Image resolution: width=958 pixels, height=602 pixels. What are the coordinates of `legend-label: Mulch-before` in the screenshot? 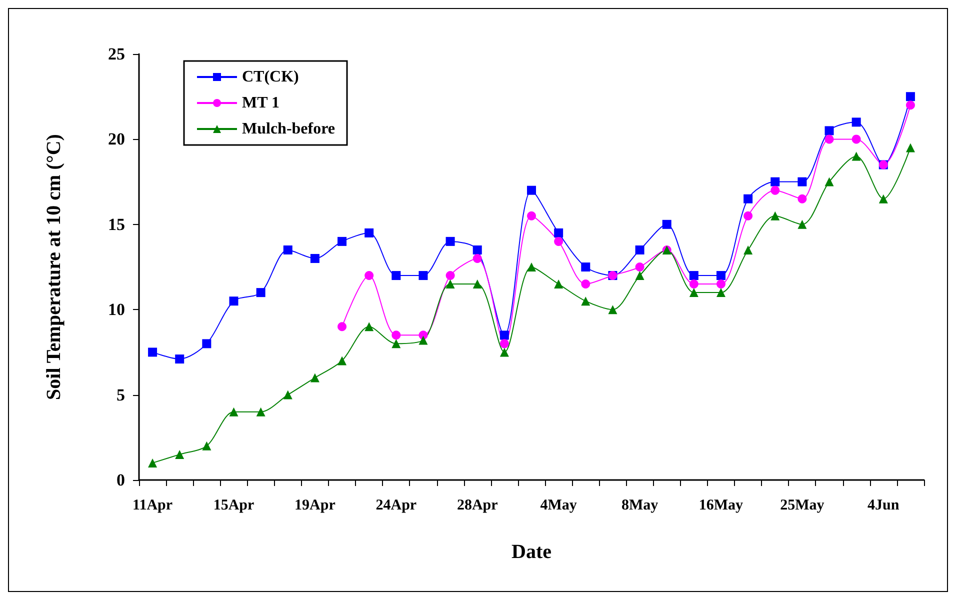 It's located at (289, 129).